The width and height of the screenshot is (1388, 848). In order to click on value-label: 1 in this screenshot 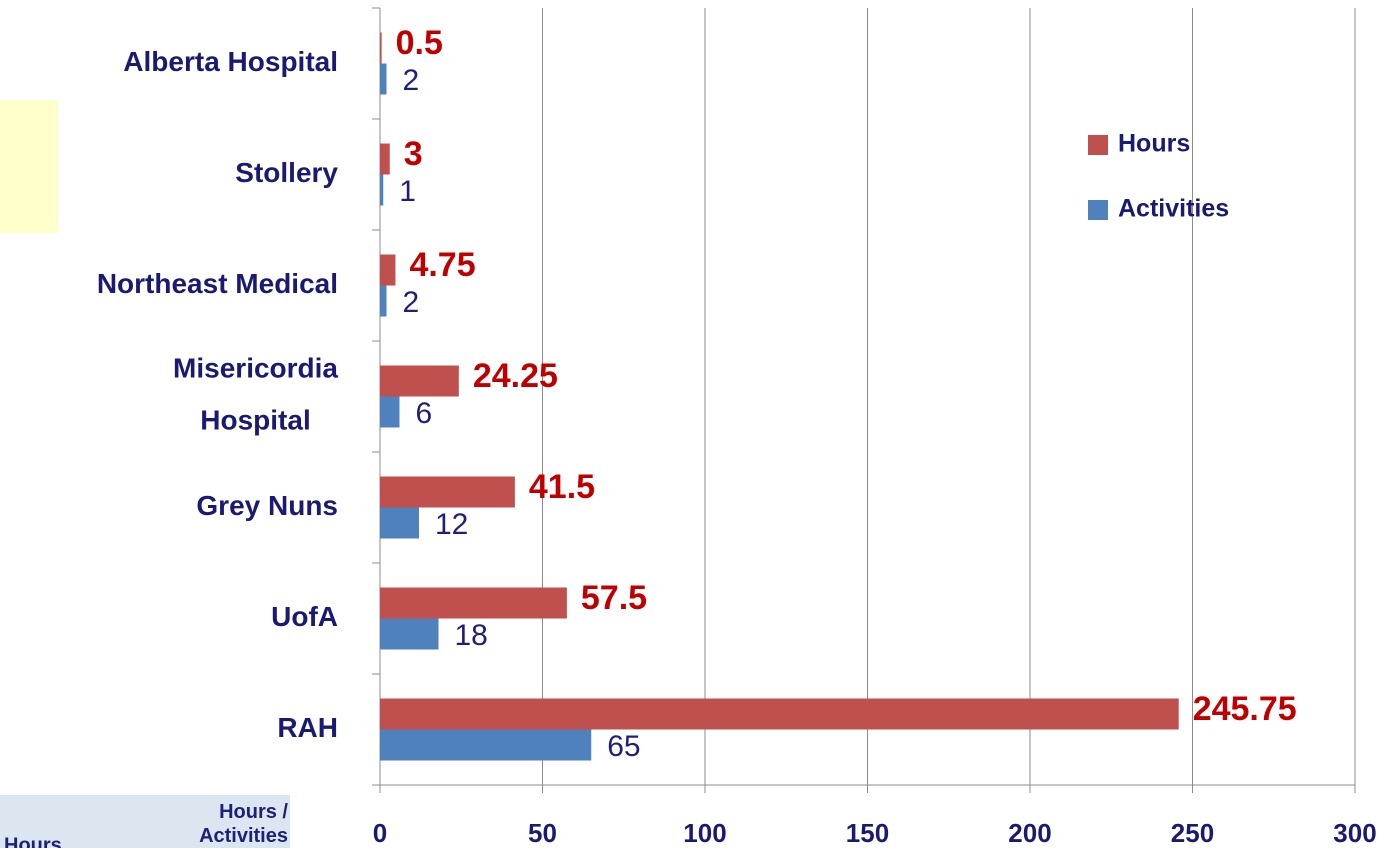, I will do `click(407, 191)`.